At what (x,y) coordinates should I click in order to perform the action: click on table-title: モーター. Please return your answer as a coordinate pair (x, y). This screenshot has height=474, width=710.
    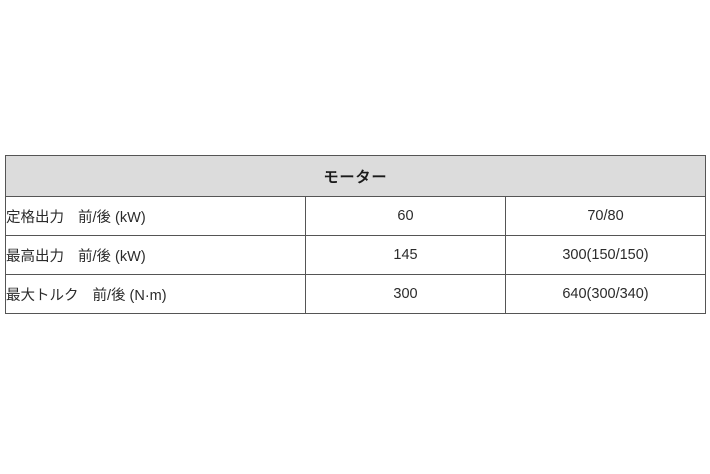
    Looking at the image, I should click on (355, 176).